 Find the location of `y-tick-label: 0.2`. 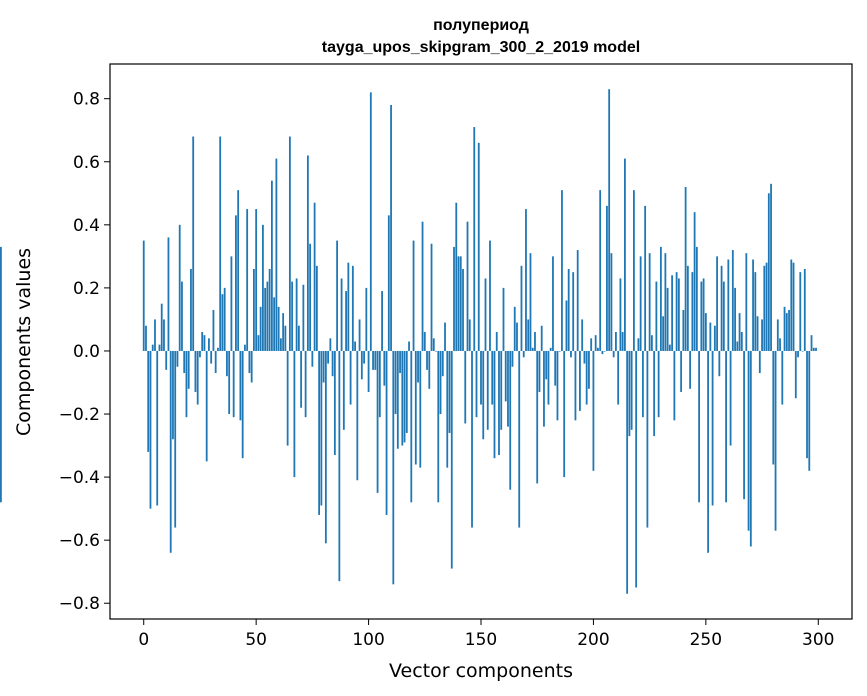

y-tick-label: 0.2 is located at coordinates (86, 289).